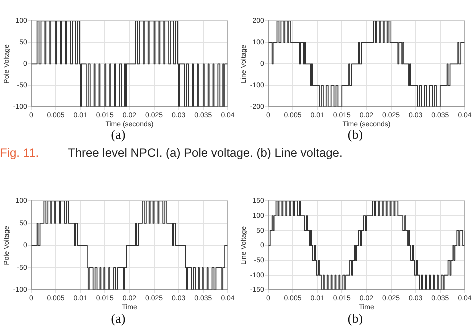 Image resolution: width=474 pixels, height=333 pixels. What do you see at coordinates (205, 153) in the screenshot?
I see `text: Three level NPCI. (a) Pole voltage. (b) Line voltage.` at bounding box center [205, 153].